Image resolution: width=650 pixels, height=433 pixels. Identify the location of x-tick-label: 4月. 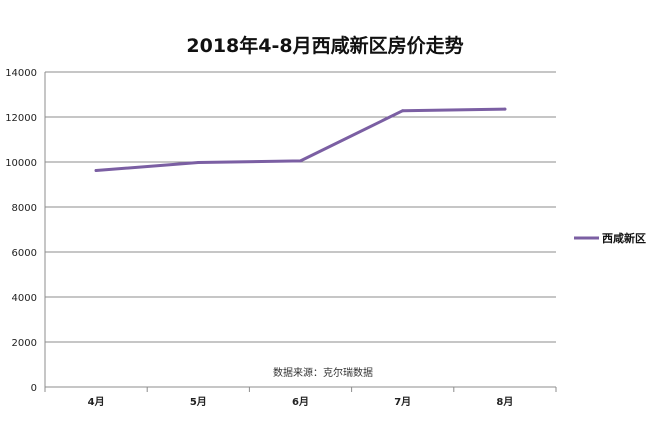
(96, 402).